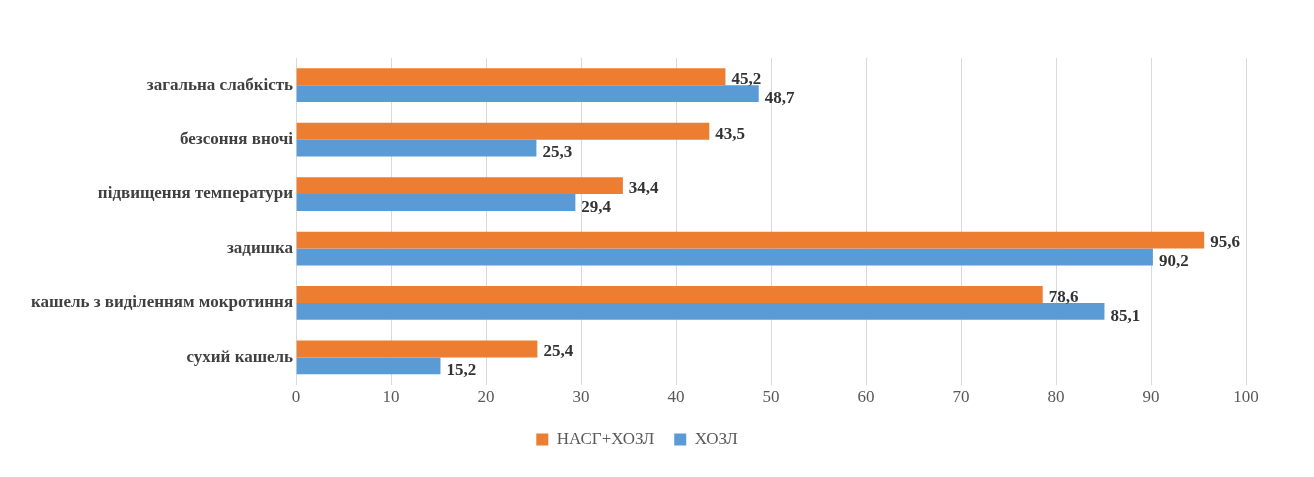  What do you see at coordinates (730, 133) in the screenshot?
I see `data-label: 43,5` at bounding box center [730, 133].